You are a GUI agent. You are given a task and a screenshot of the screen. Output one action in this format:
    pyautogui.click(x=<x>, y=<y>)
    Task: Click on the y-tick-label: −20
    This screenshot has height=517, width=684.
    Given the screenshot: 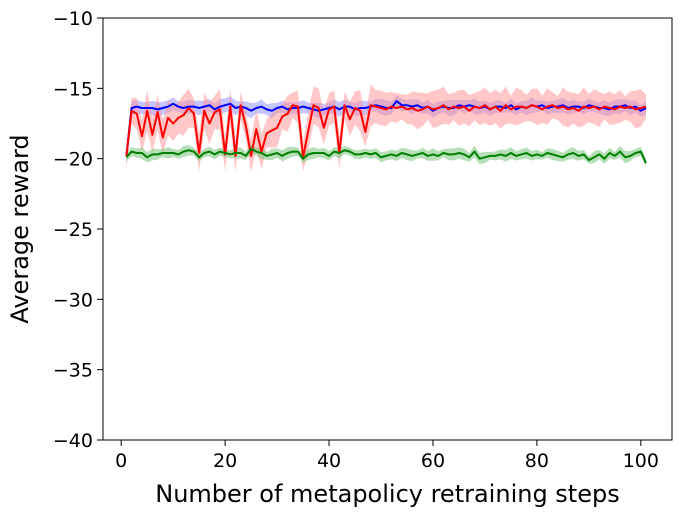 What is the action you would take?
    pyautogui.click(x=73, y=160)
    